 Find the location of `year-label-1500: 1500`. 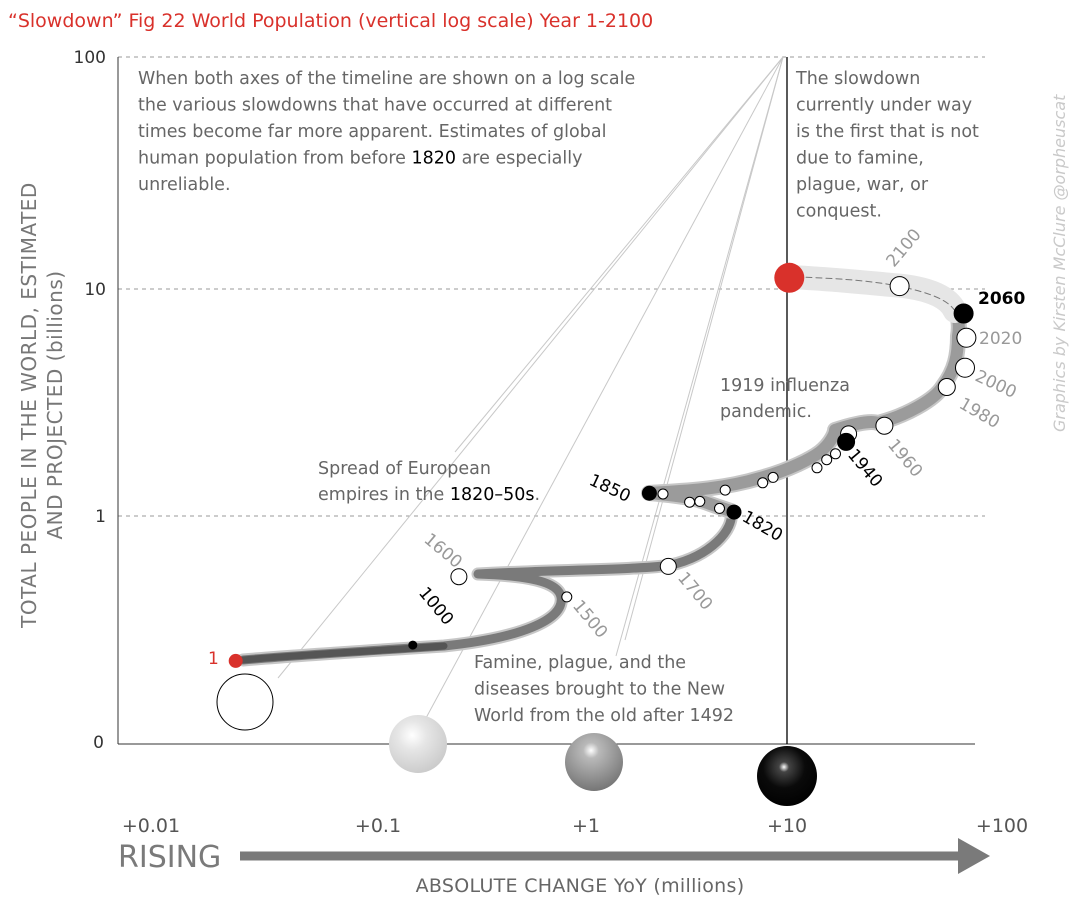

year-label-1500: 1500 is located at coordinates (589, 619).